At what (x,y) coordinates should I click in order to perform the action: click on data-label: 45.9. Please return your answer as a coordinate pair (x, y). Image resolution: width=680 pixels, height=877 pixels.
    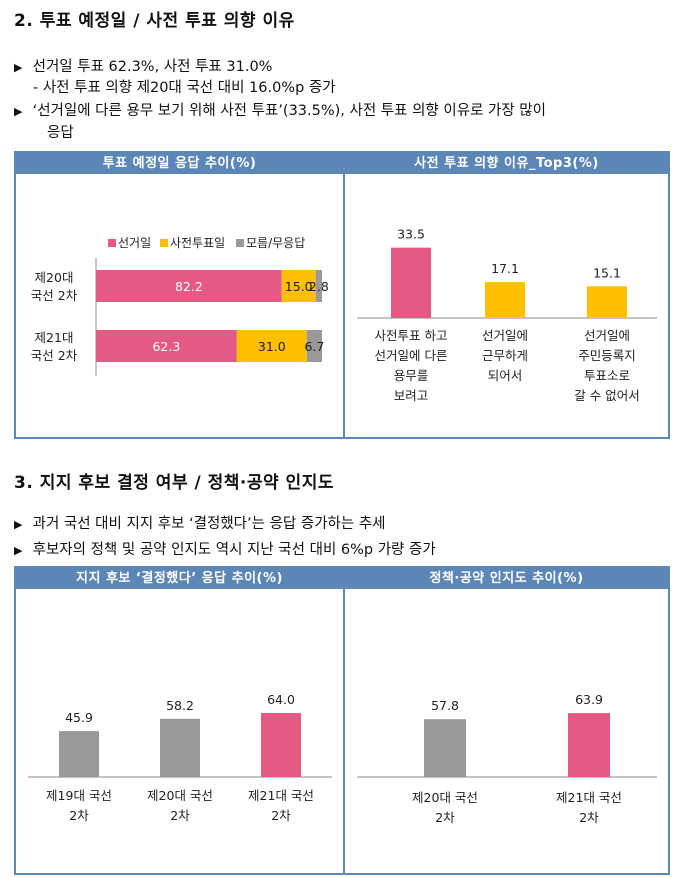
    Looking at the image, I should click on (79, 717).